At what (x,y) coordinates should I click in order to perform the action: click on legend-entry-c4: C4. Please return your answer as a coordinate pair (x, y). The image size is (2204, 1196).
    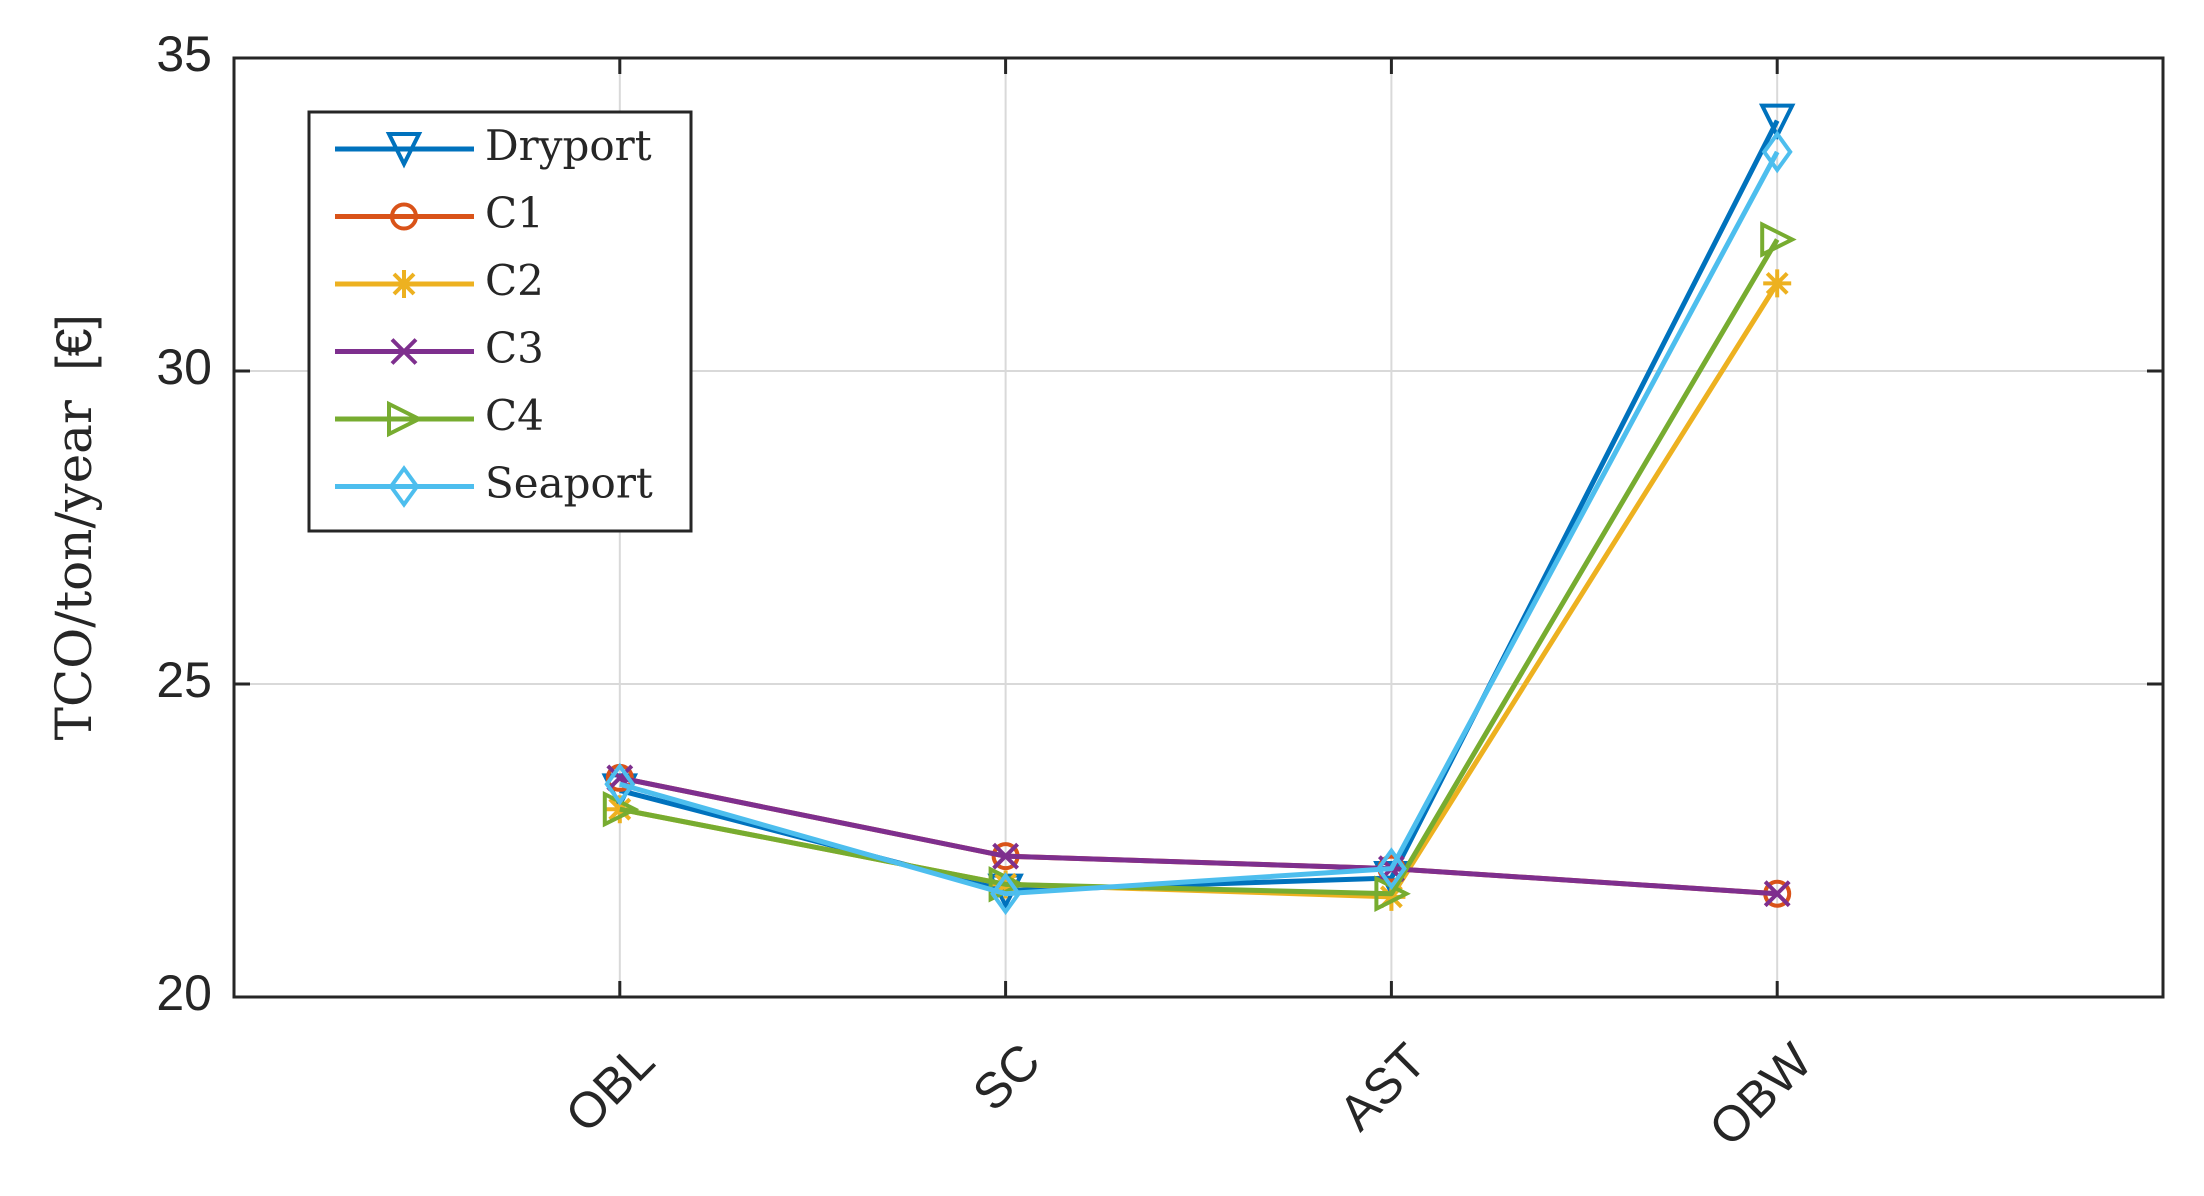
    Looking at the image, I should click on (439, 415).